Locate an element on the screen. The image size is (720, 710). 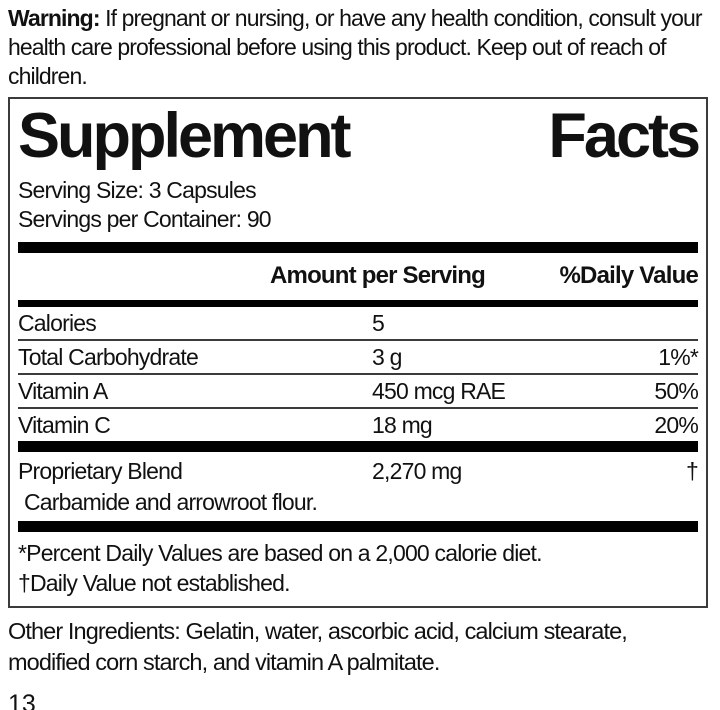
serving-size: Serving Size: 3 Capsules is located at coordinates (137, 190).